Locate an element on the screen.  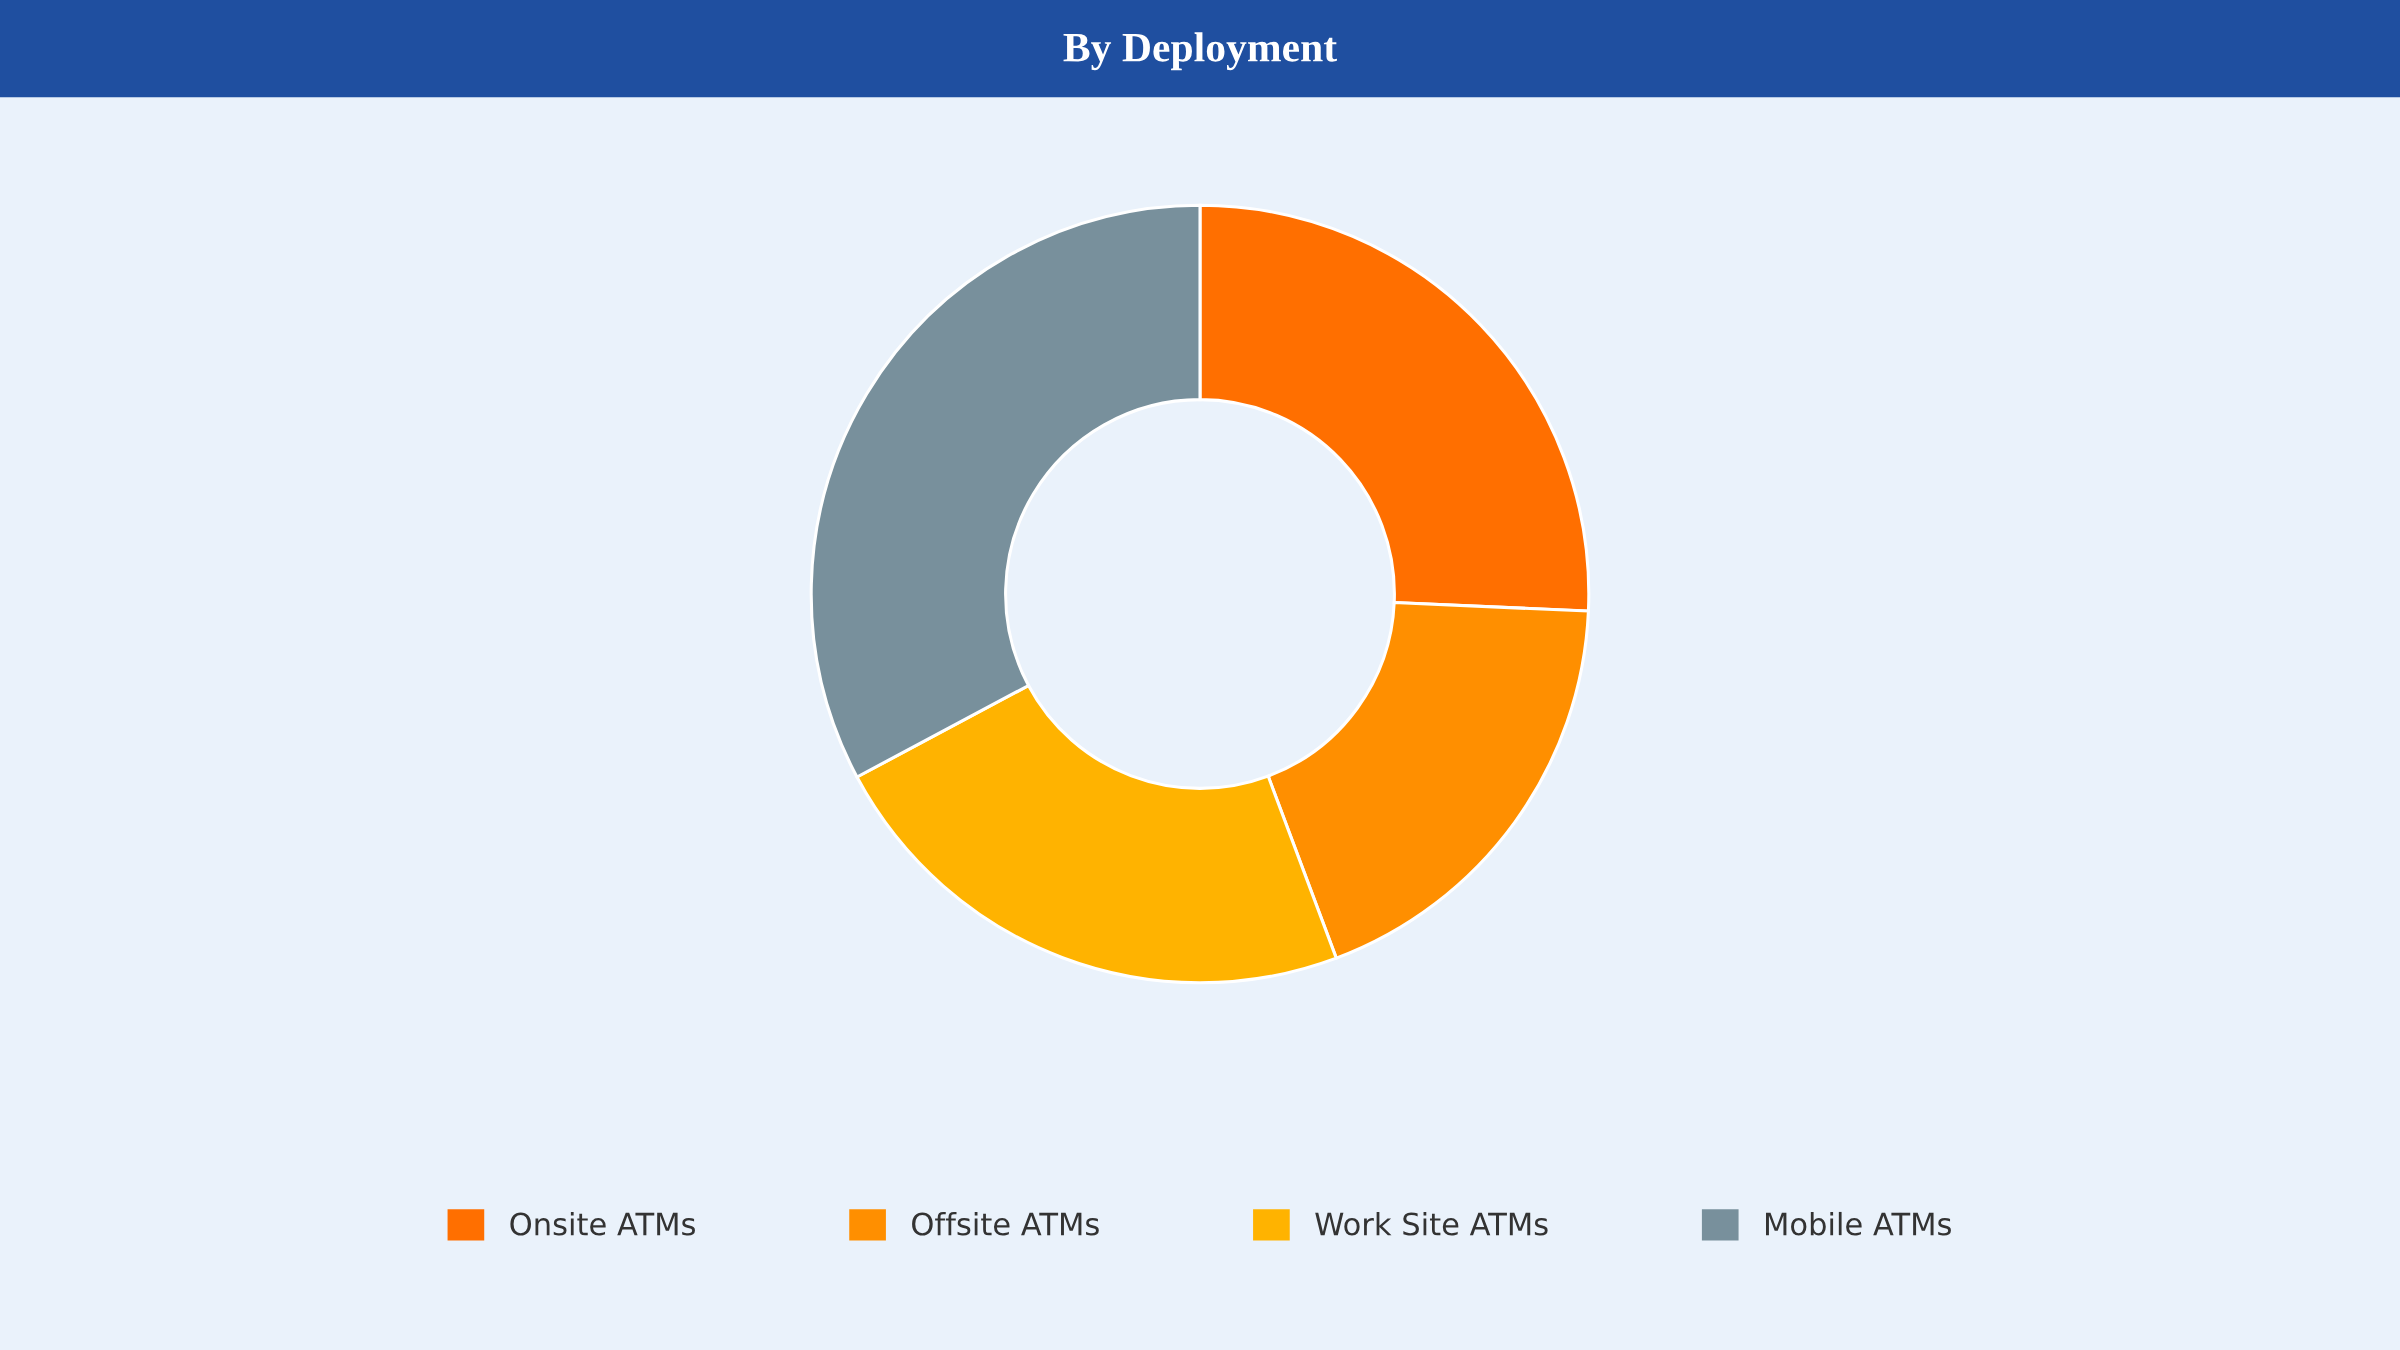
legend-label: Offsite ATMs is located at coordinates (1005, 1223).